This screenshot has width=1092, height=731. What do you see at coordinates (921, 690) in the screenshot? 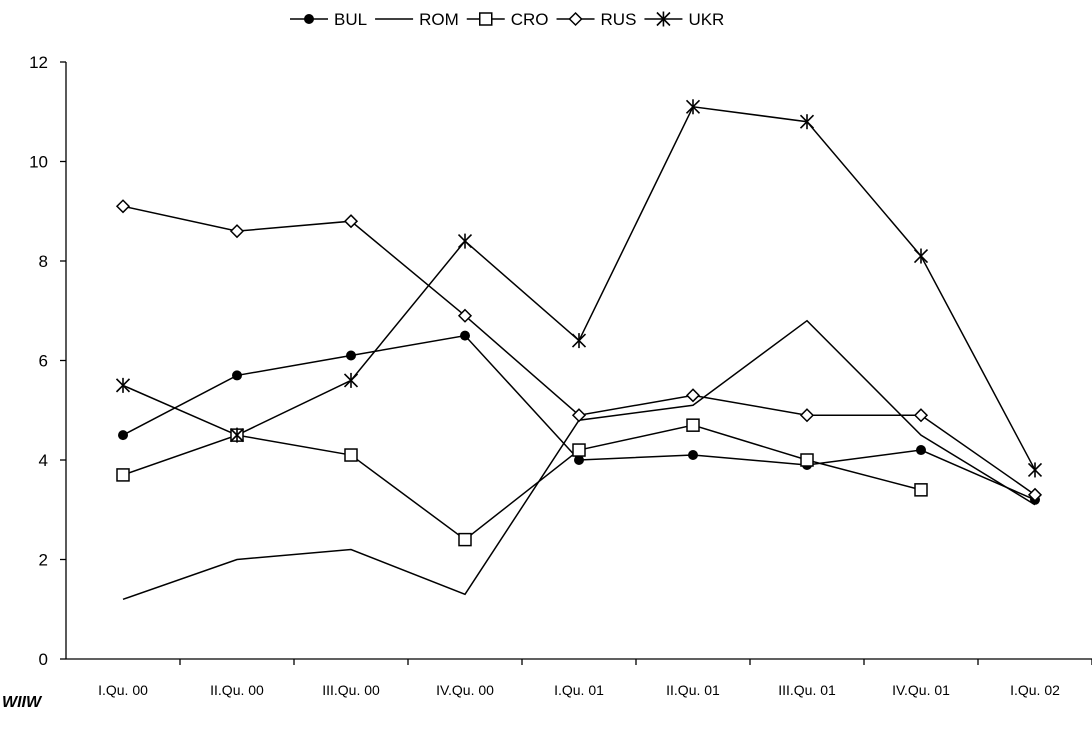
I see `x-tick-label: IV.Qu. 01` at bounding box center [921, 690].